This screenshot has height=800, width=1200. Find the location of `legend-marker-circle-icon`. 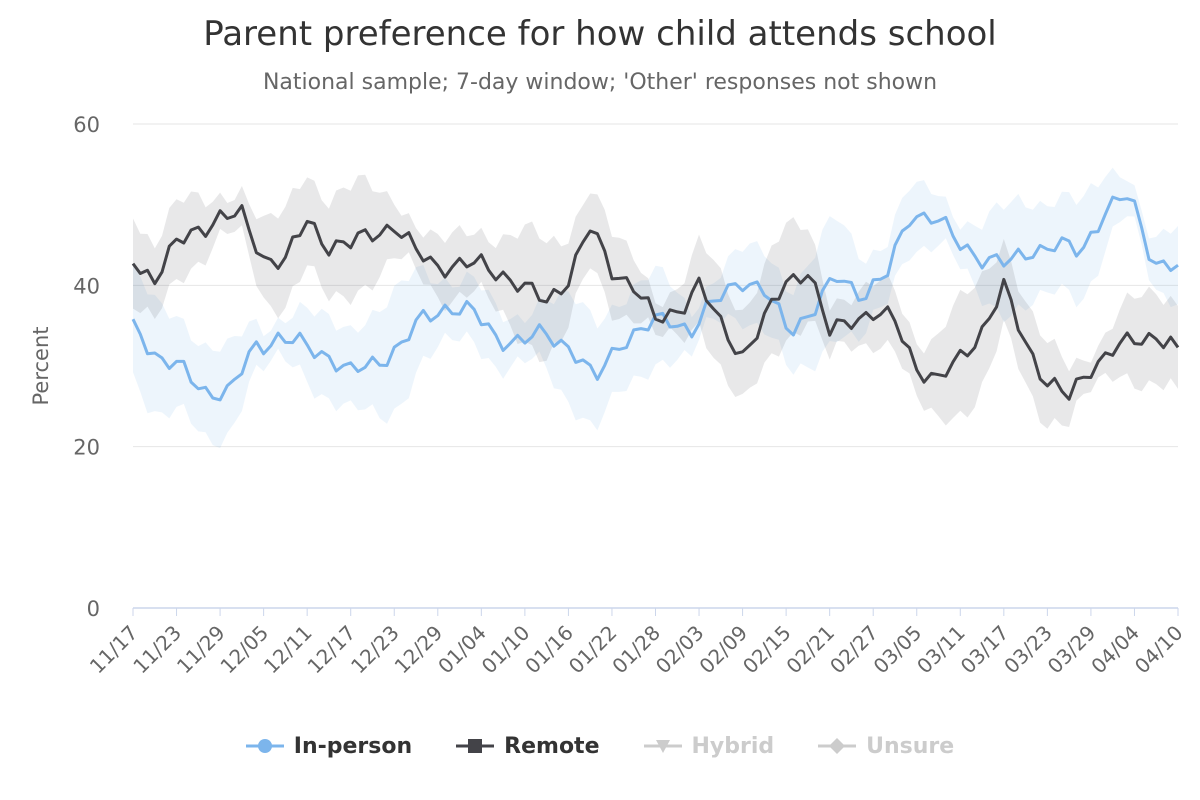

legend-marker-circle-icon is located at coordinates (264, 746).